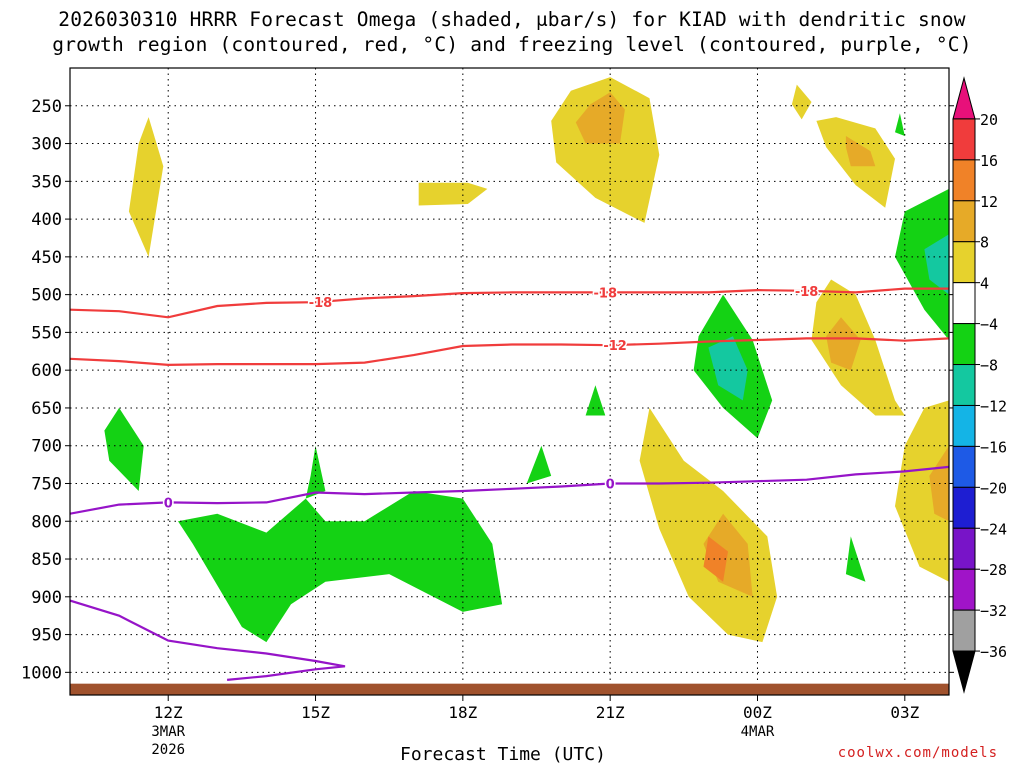 The image size is (1024, 768). Describe the element at coordinates (757, 712) in the screenshot. I see `x-tick-label-24: 00Z` at that location.